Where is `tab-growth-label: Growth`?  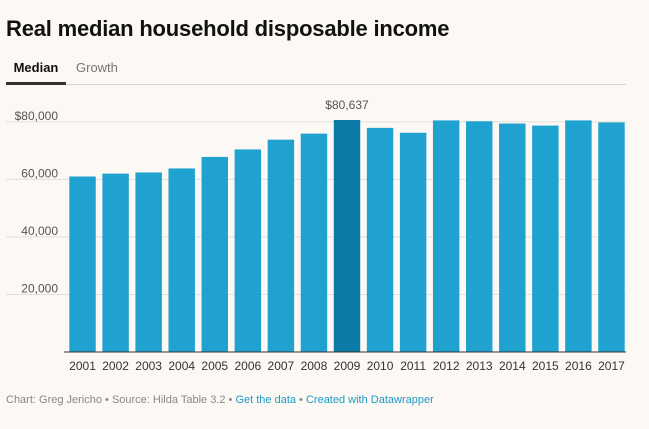
tab-growth-label: Growth is located at coordinates (97, 67).